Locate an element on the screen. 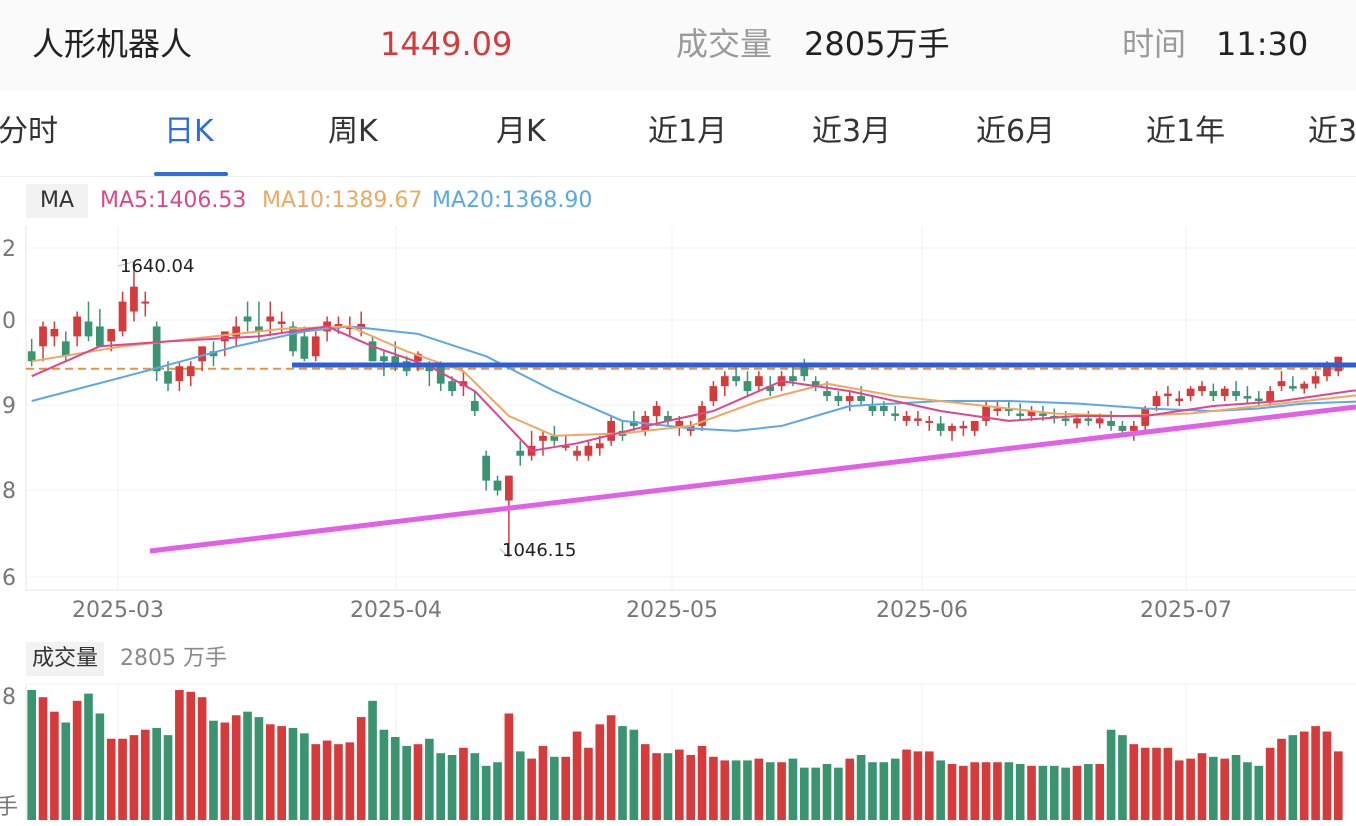 This screenshot has width=1356, height=826. y-tick-label: 9 is located at coordinates (9, 406).